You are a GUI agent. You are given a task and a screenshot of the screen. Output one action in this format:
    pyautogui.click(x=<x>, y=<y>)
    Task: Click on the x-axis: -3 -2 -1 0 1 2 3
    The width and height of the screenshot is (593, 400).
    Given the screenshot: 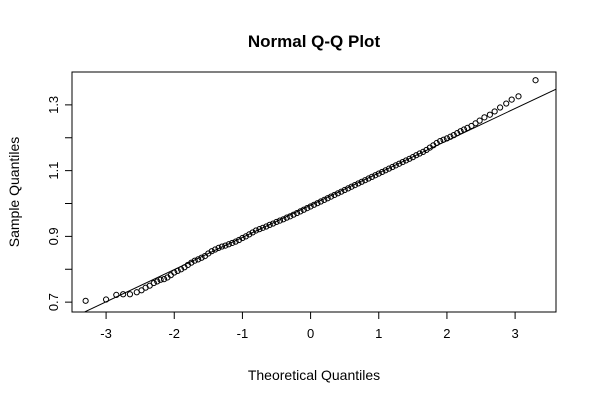 What is the action you would take?
    pyautogui.click(x=309, y=326)
    